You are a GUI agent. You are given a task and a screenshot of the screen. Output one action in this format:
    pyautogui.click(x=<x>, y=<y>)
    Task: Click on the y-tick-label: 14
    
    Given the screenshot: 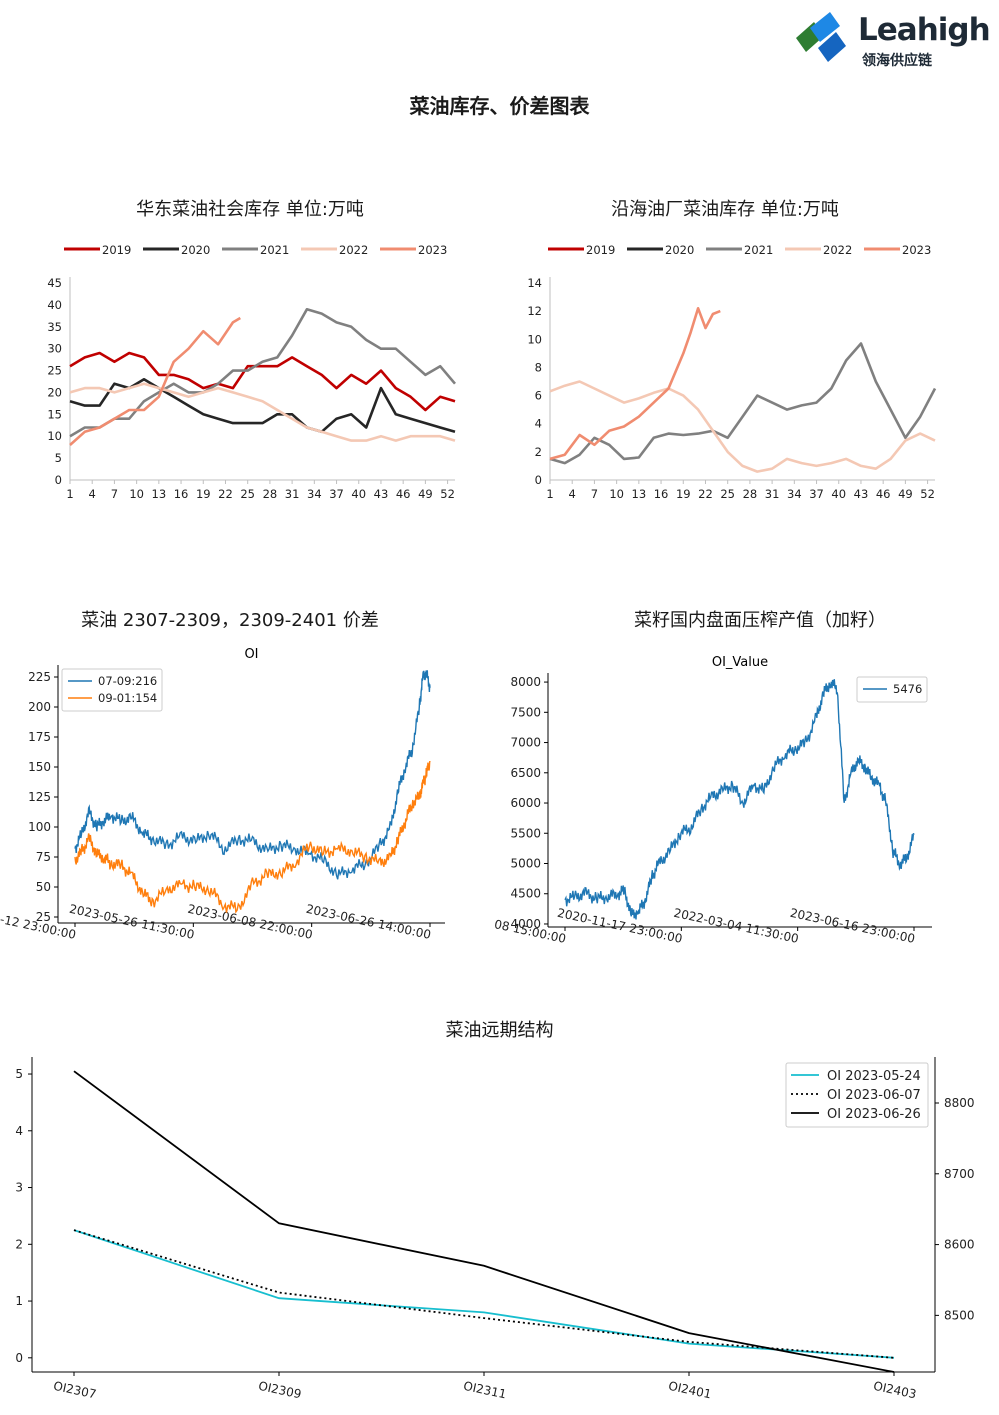 What is the action you would take?
    pyautogui.click(x=534, y=283)
    